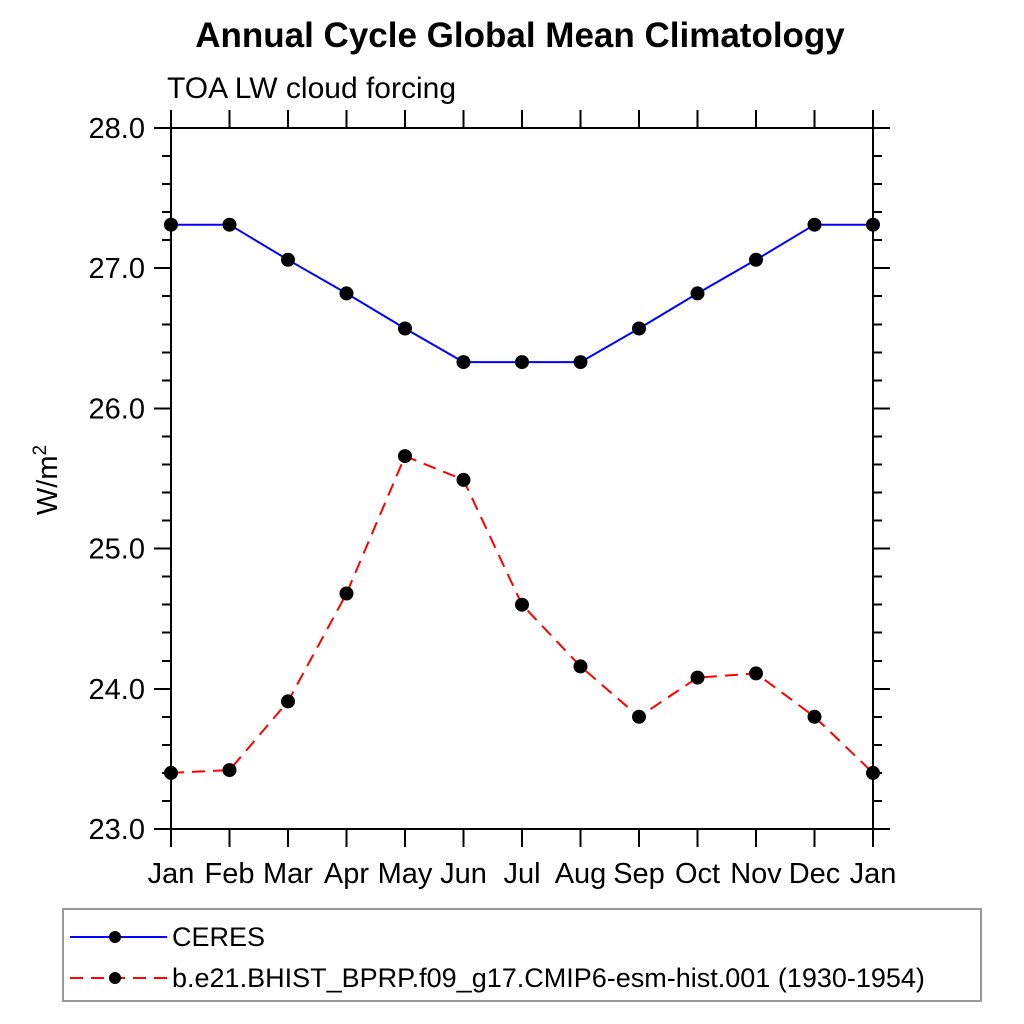 The width and height of the screenshot is (1024, 1024). What do you see at coordinates (697, 874) in the screenshot?
I see `x-tick-label: Oct` at bounding box center [697, 874].